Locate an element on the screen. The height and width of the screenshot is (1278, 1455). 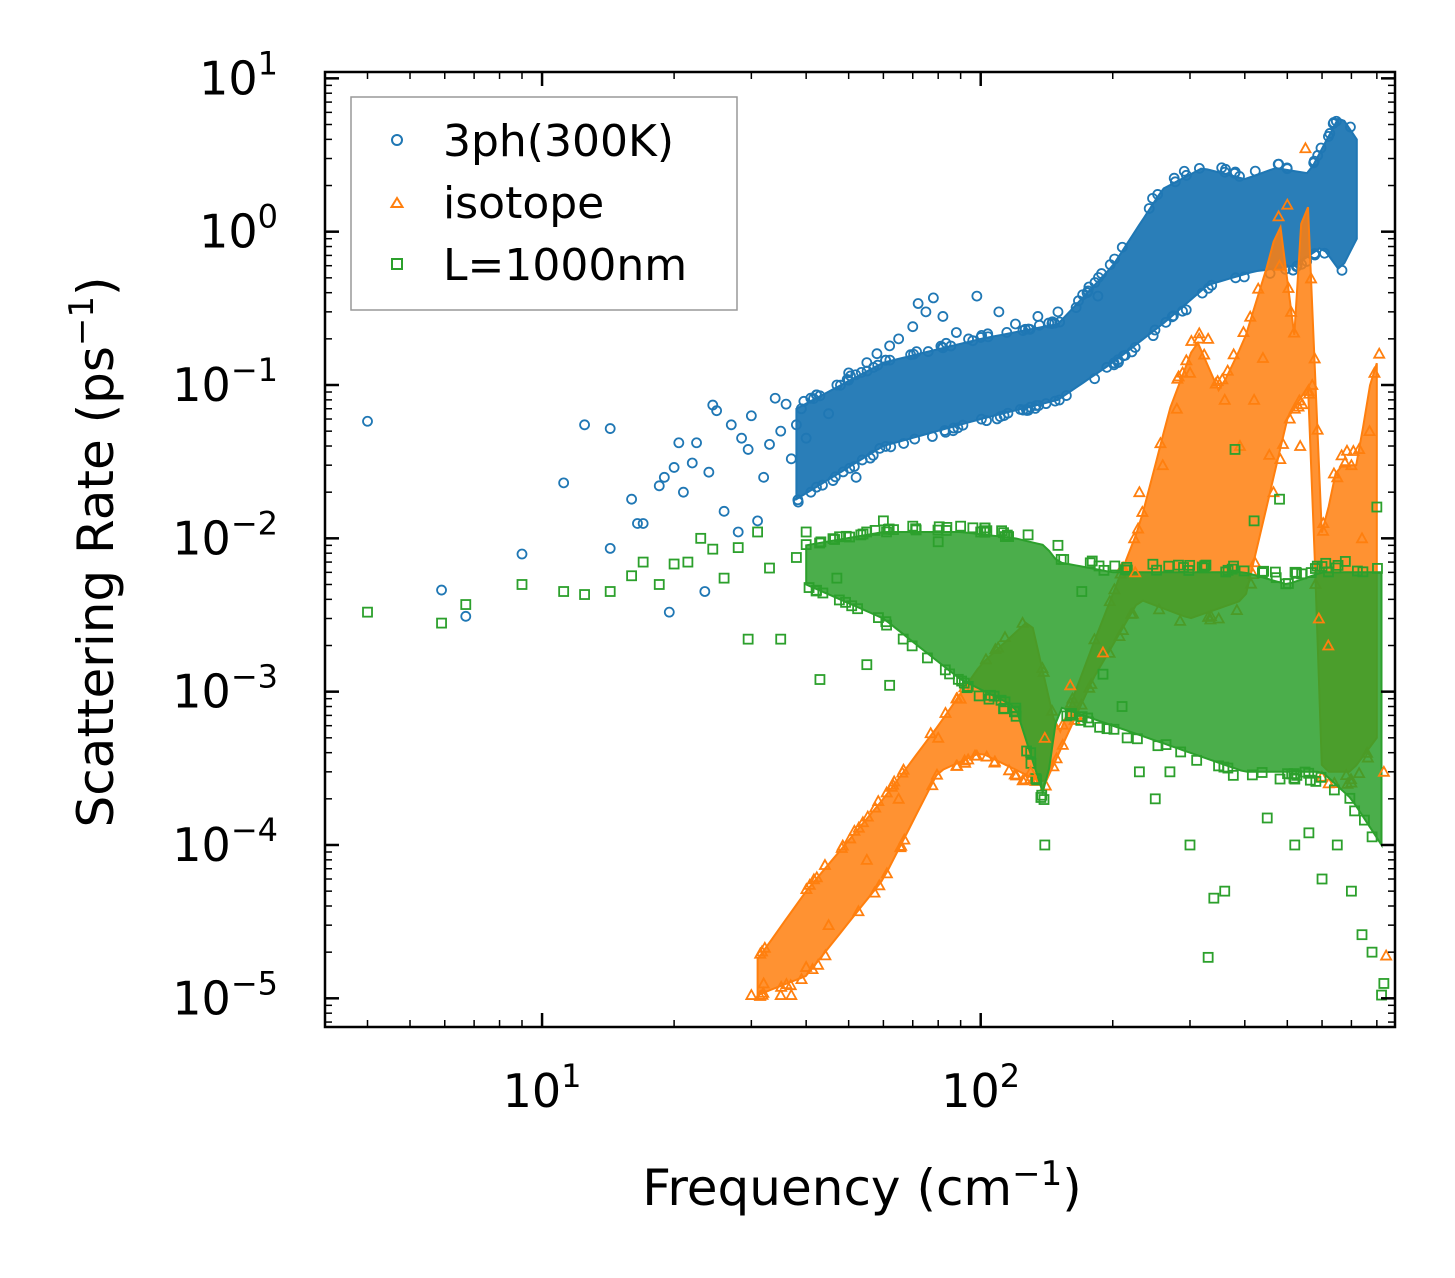
y-axis-label: Scattering Rate (ps−1) is located at coordinates (93, 551).